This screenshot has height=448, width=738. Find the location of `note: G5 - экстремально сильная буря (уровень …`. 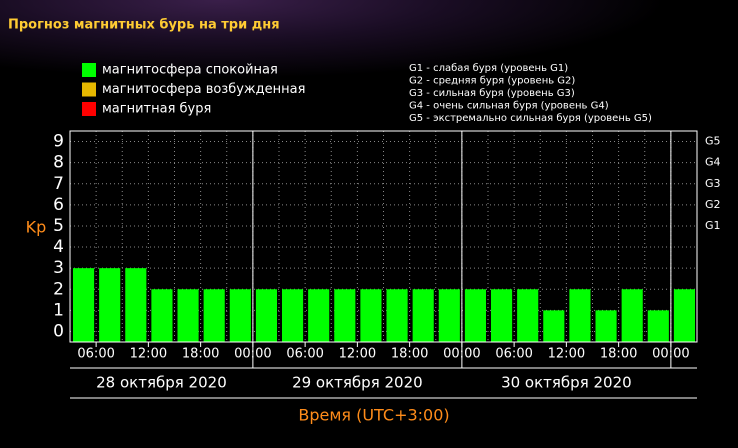

note: G5 - экстремально сильная буря (уровень … is located at coordinates (530, 118).